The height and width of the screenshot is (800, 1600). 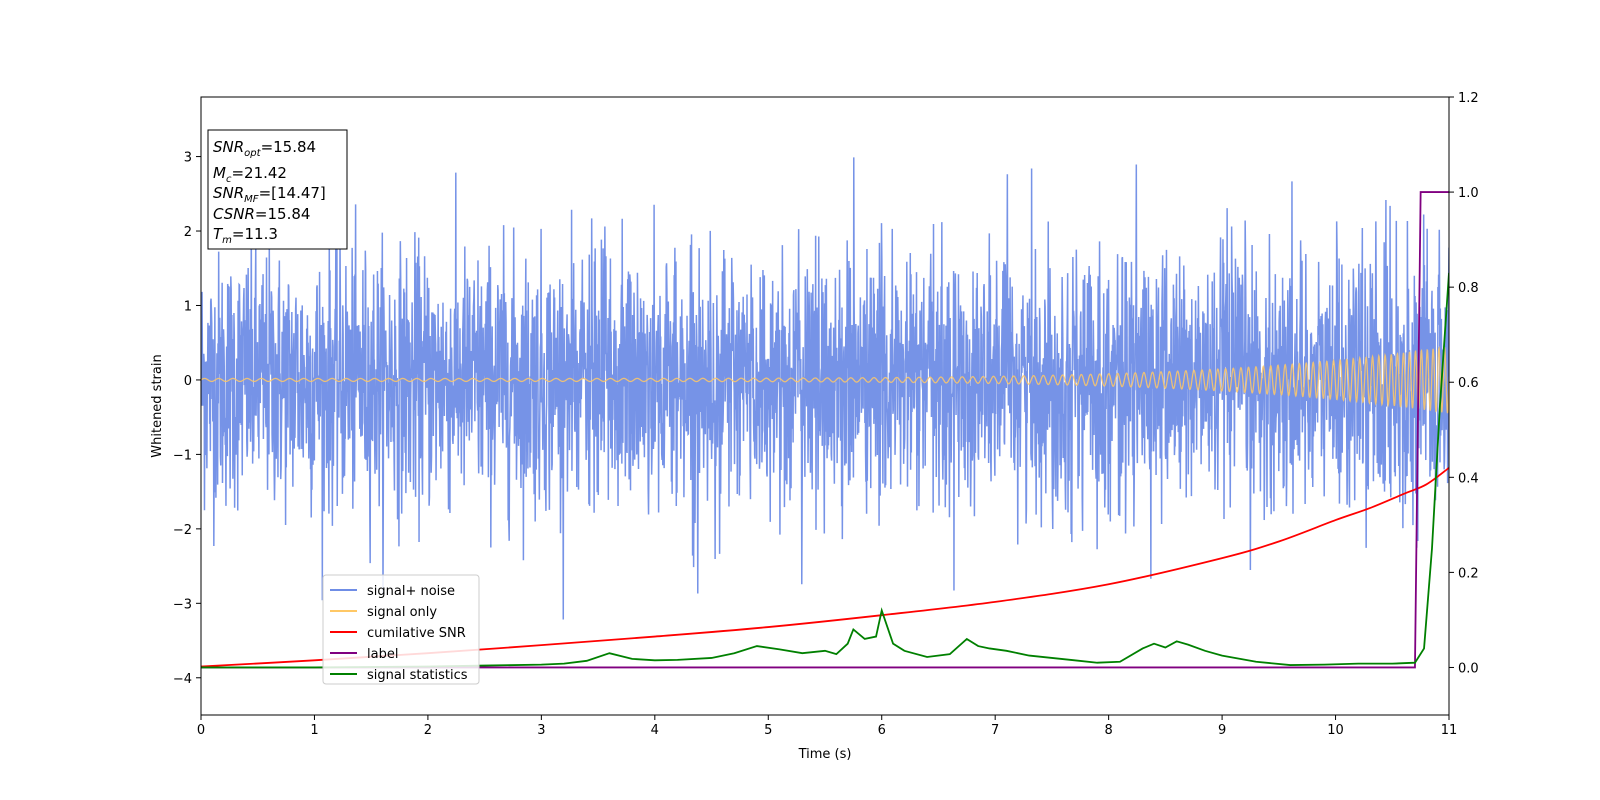 What do you see at coordinates (188, 232) in the screenshot?
I see `y-tick-label: 2` at bounding box center [188, 232].